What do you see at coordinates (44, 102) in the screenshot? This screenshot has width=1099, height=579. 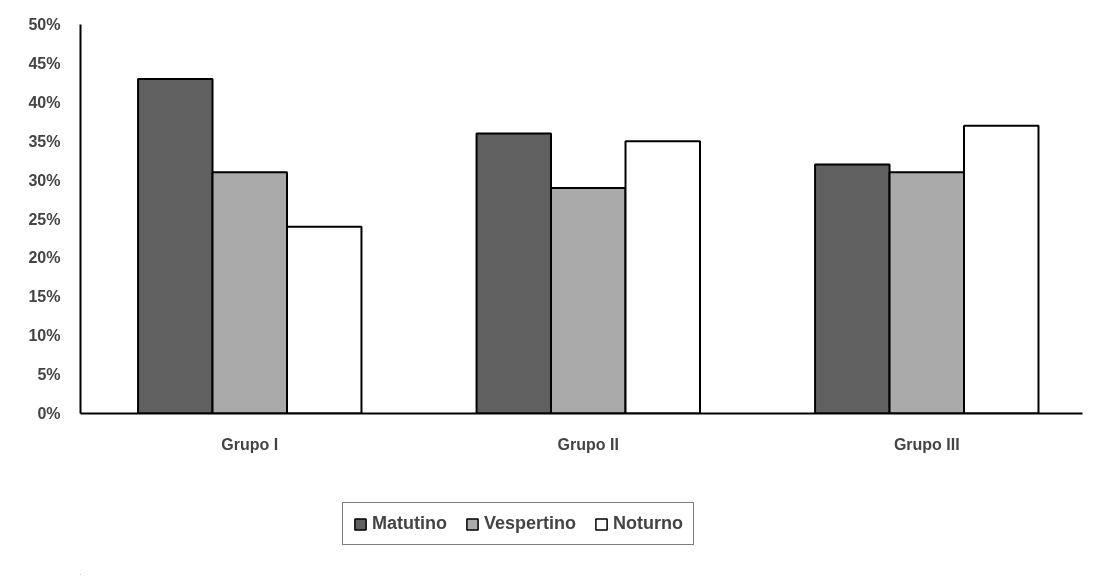 I see `y-tick-label: 40%` at bounding box center [44, 102].